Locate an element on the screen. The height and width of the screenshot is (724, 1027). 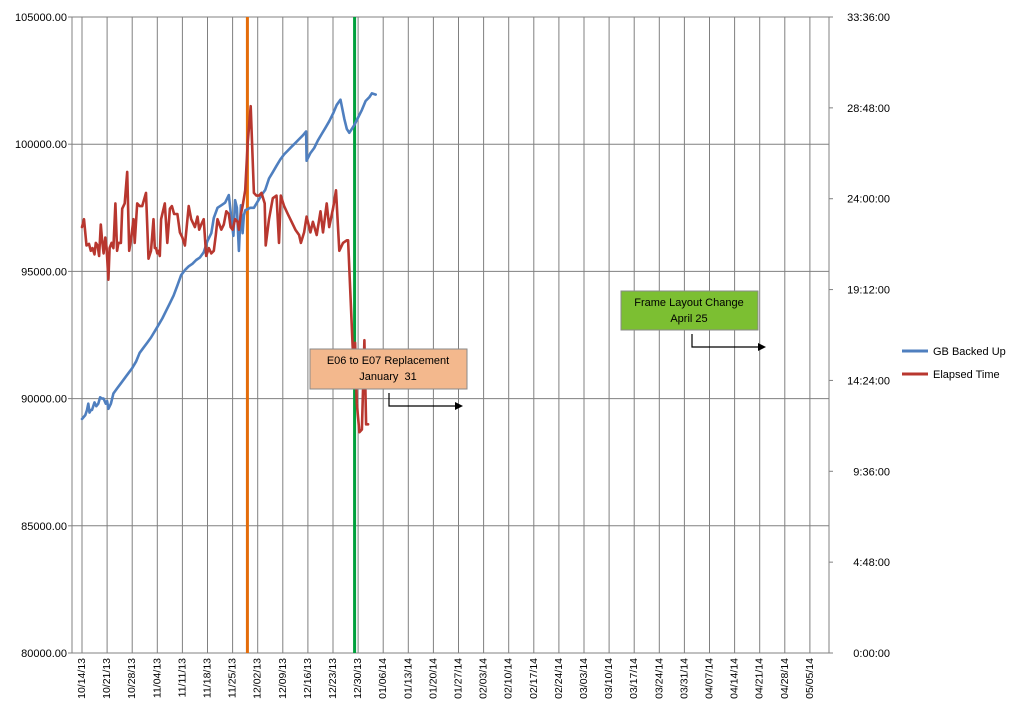
series-line-gb-backed-up is located at coordinates (229, 256).